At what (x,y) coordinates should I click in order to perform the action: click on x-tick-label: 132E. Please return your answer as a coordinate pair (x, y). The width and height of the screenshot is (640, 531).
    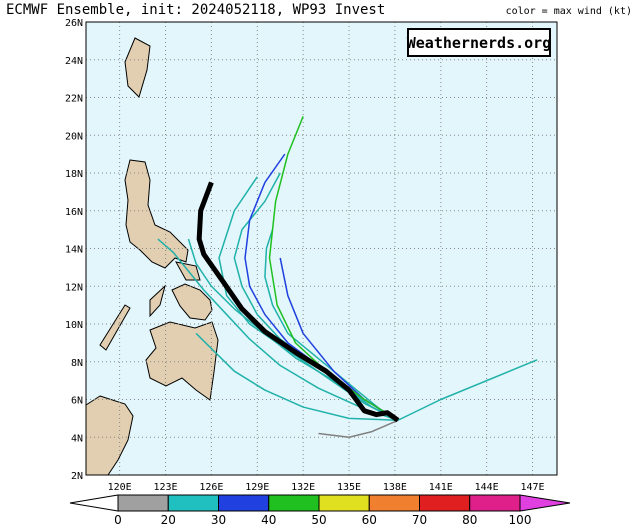
    Looking at the image, I should click on (303, 487).